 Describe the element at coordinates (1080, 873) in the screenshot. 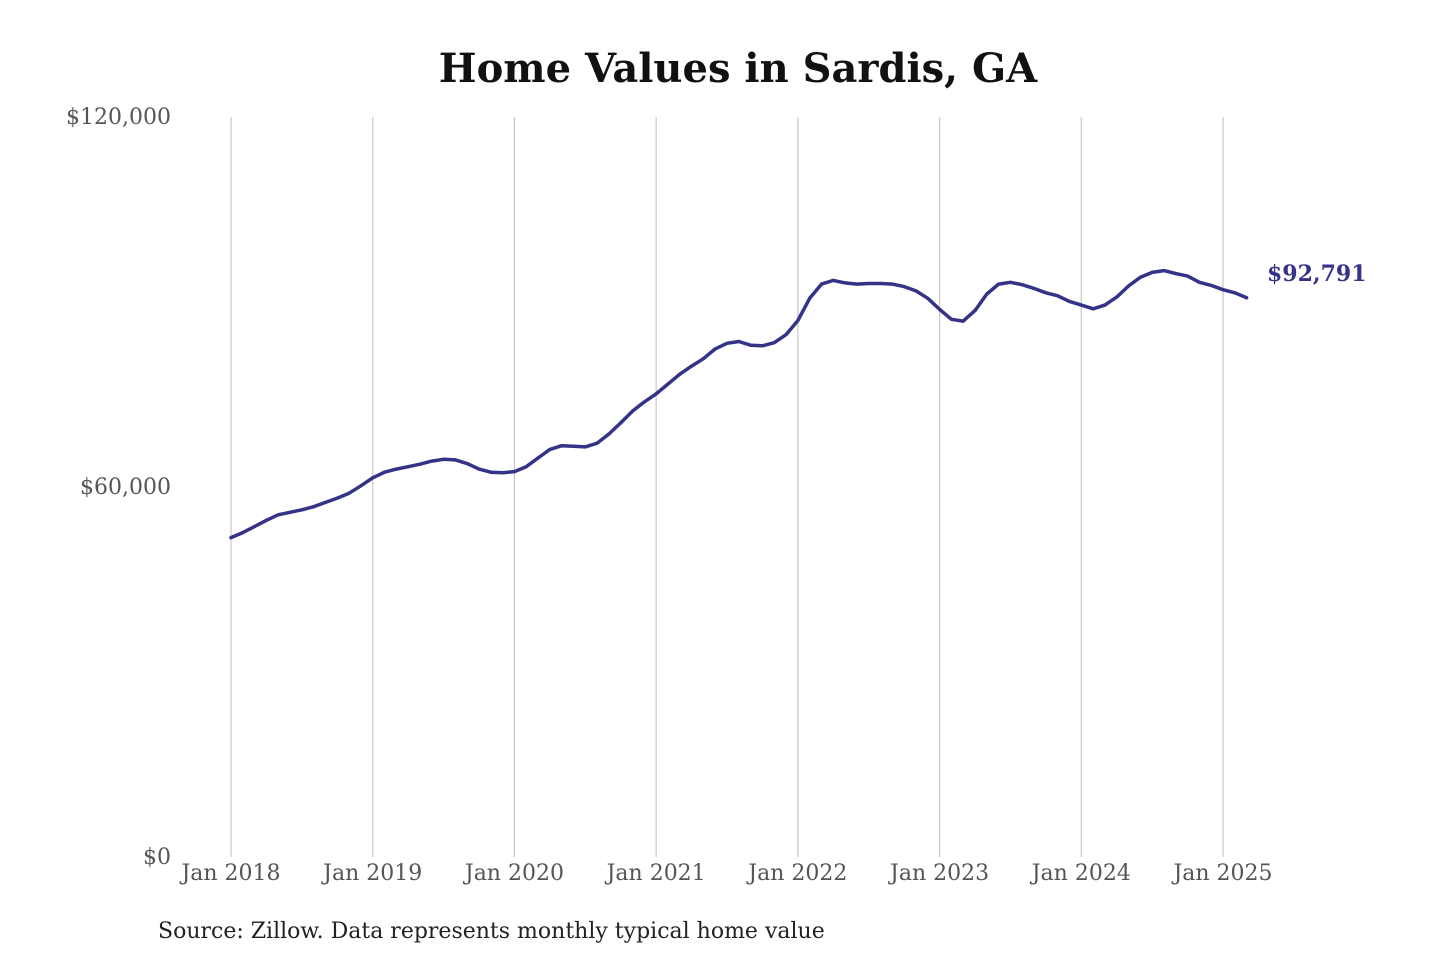

I see `x-tick-label: Jan 2024` at that location.